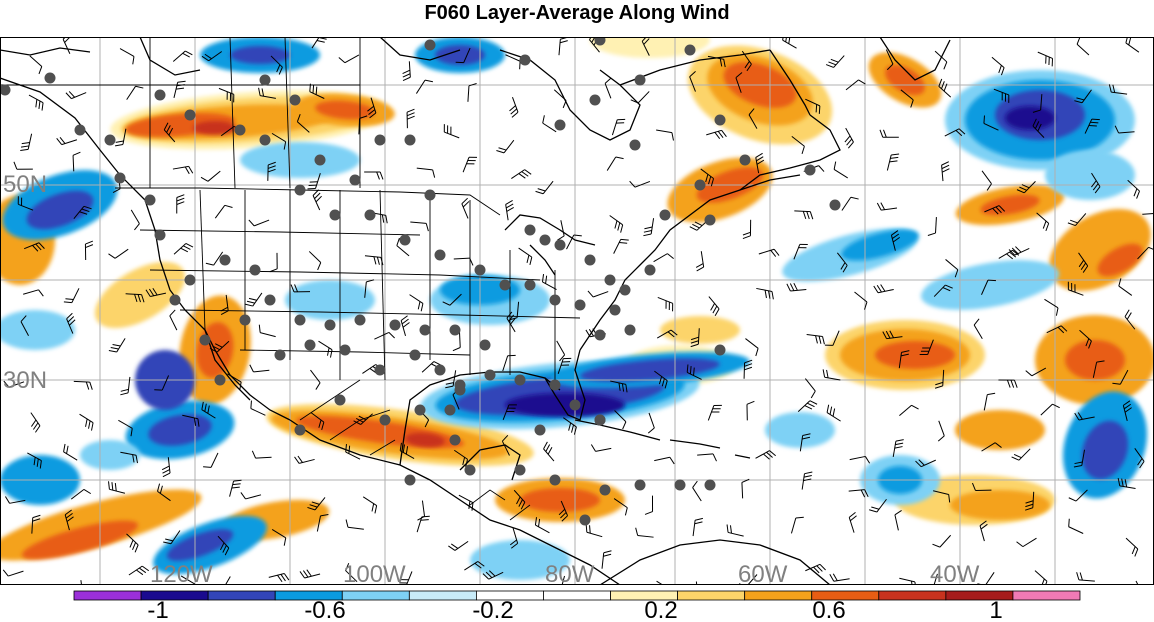 Image resolution: width=1154 pixels, height=622 pixels. Describe the element at coordinates (828, 609) in the screenshot. I see `colorbar-label-pos06: 0.6` at that location.